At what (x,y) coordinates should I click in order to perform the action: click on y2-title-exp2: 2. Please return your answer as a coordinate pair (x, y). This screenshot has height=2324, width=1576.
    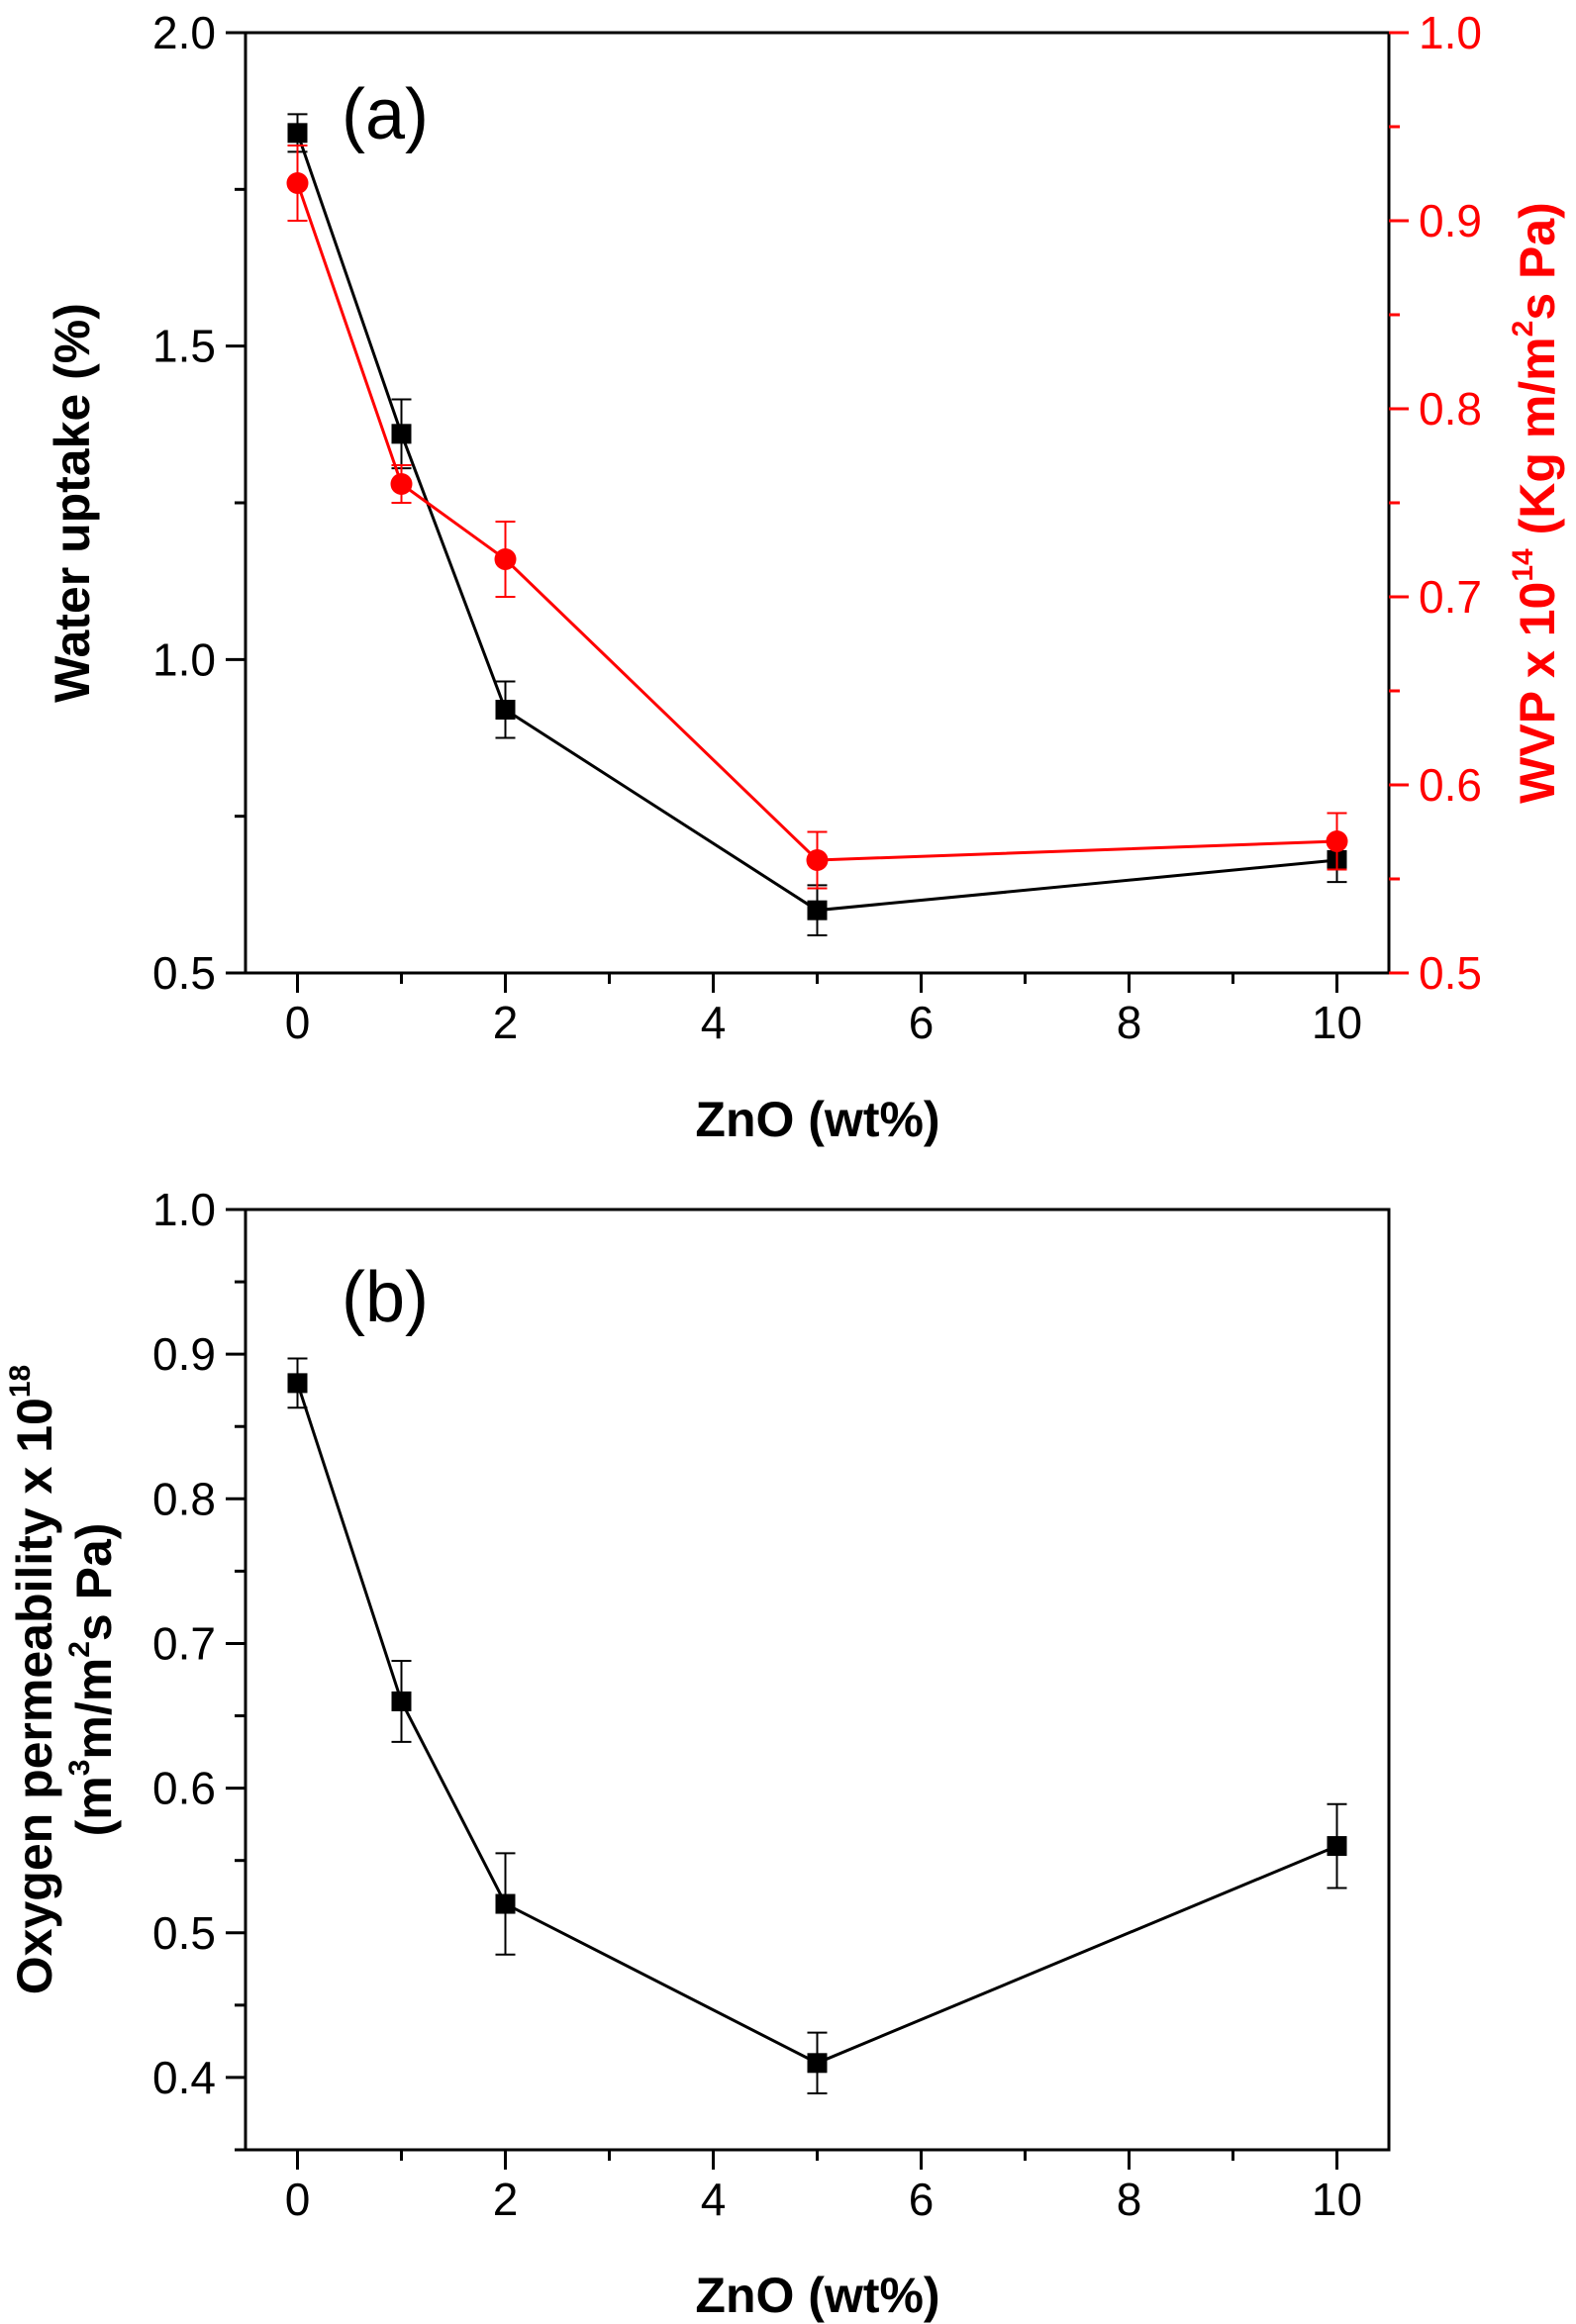
    Looking at the image, I should click on (1523, 329).